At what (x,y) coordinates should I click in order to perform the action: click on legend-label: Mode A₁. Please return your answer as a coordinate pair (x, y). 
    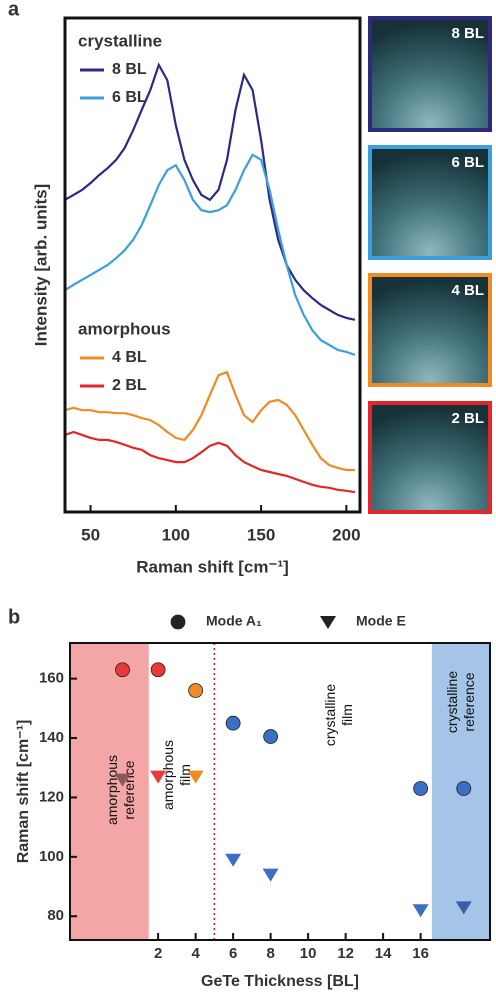
    Looking at the image, I should click on (234, 621).